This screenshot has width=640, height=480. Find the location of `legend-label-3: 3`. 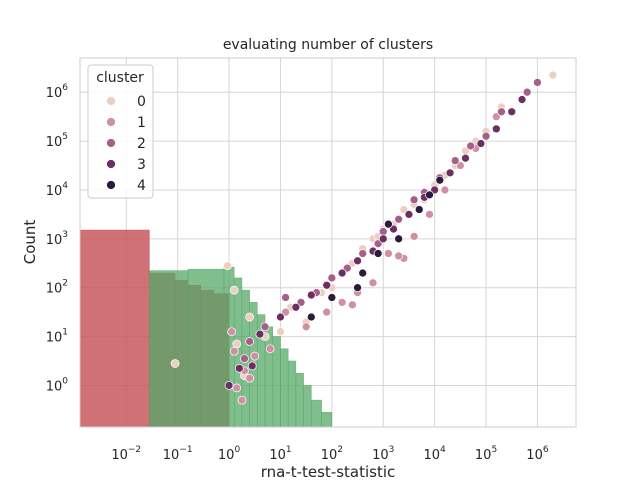

legend-label-3: 3 is located at coordinates (141, 165).